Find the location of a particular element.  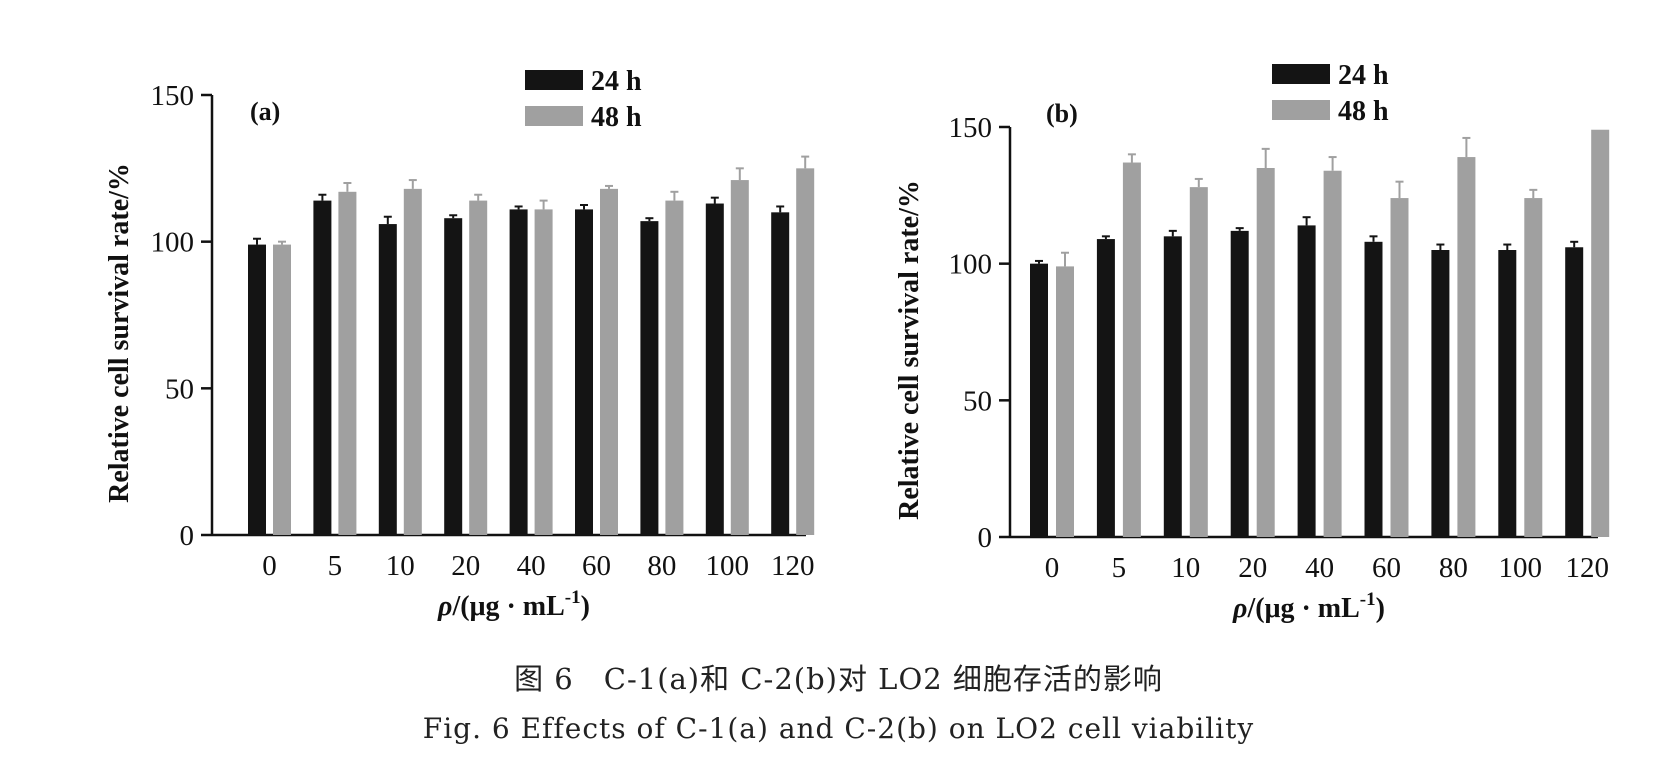

panel-label: (b) is located at coordinates (1062, 113).